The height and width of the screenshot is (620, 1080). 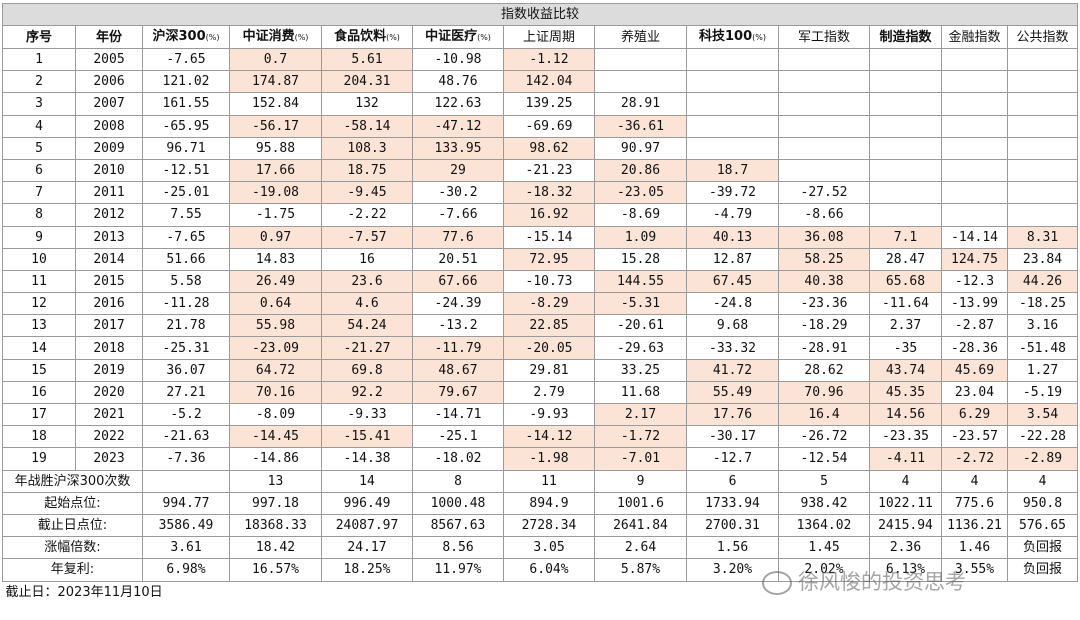 I want to click on table-cell: 2023, so click(x=109, y=459).